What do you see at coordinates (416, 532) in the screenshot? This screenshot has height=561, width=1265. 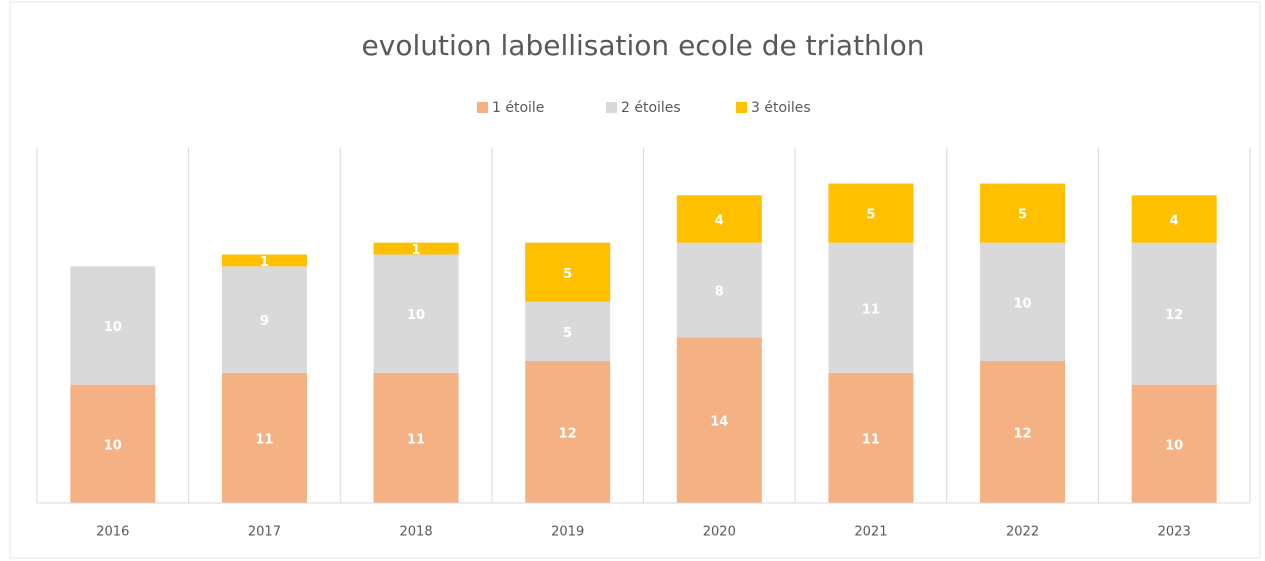 I see `x-tick-label: 2018` at bounding box center [416, 532].